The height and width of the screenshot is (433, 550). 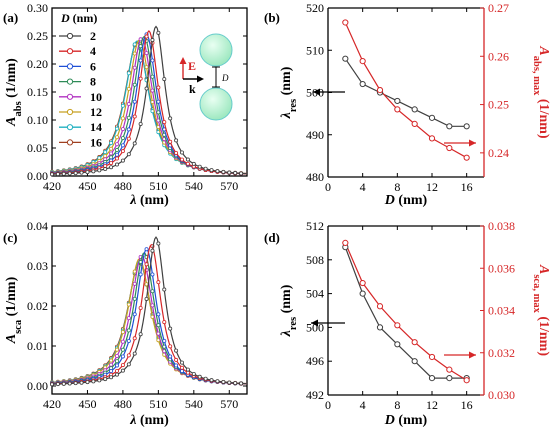 What do you see at coordinates (192, 89) in the screenshot?
I see `inset-label-k: k` at bounding box center [192, 89].